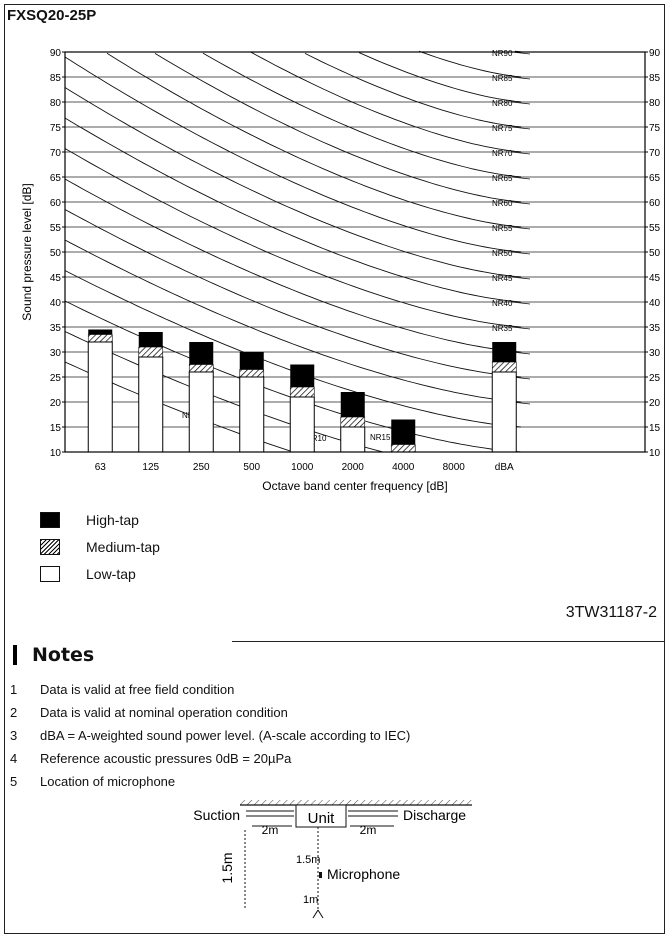 Image resolution: width=669 pixels, height=939 pixels. Describe the element at coordinates (56, 278) in the screenshot. I see `y-tick-label: 45` at that location.